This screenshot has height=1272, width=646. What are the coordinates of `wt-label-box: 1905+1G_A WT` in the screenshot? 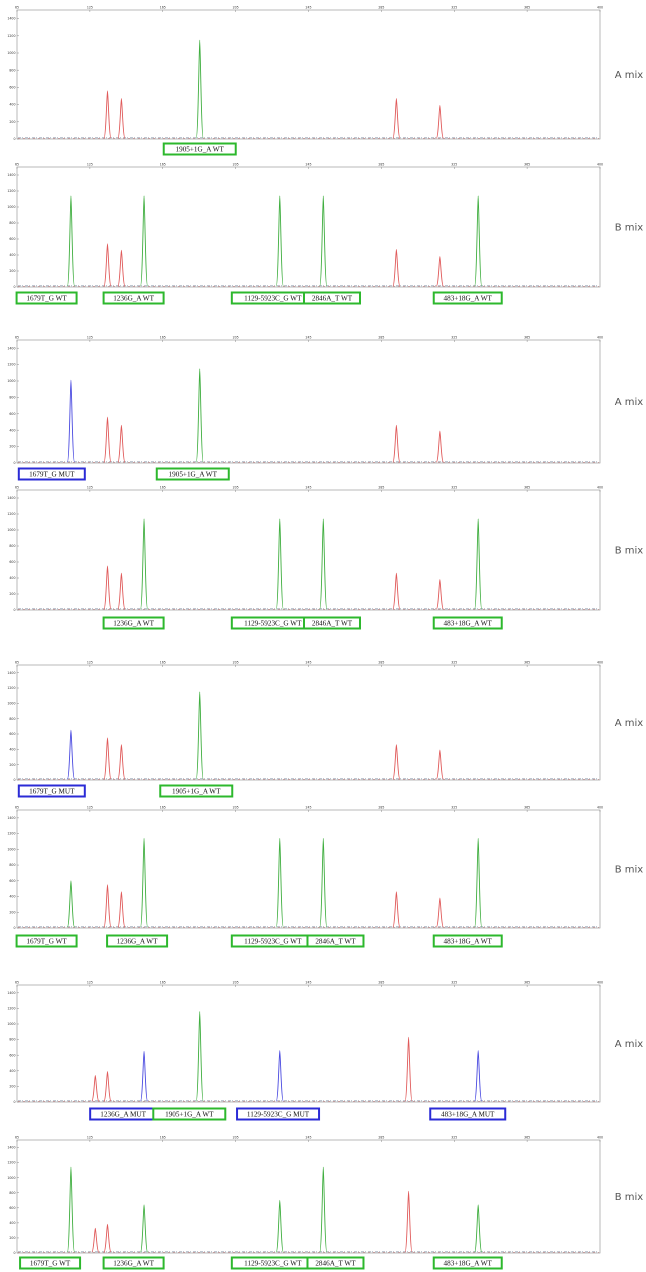 It's located at (196, 791).